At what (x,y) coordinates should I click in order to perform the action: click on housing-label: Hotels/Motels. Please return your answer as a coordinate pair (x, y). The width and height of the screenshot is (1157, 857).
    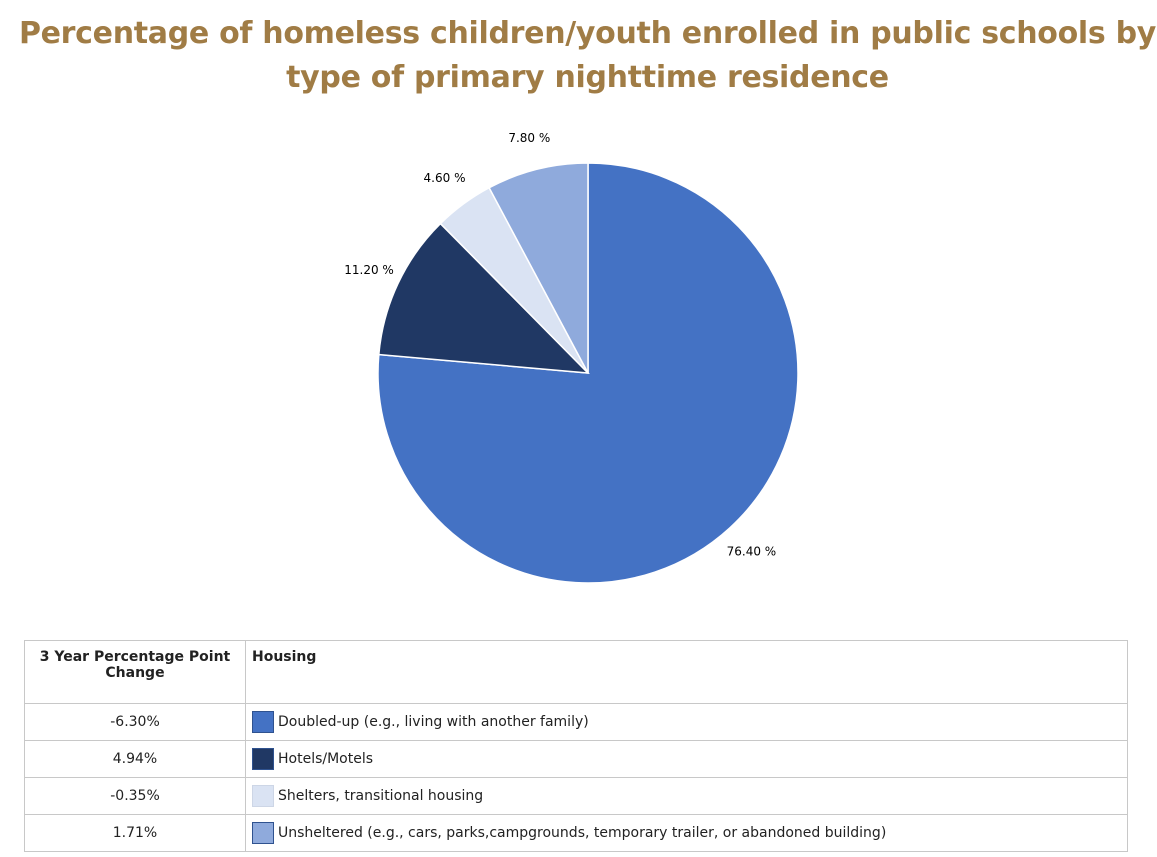
    Looking at the image, I should click on (326, 759).